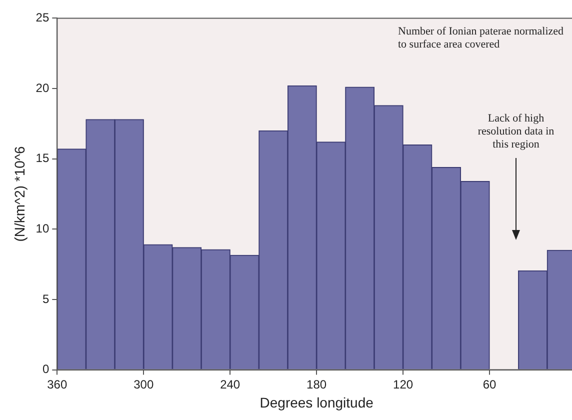 The image size is (572, 420). What do you see at coordinates (57, 384) in the screenshot?
I see `x-tick-label: 360` at bounding box center [57, 384].